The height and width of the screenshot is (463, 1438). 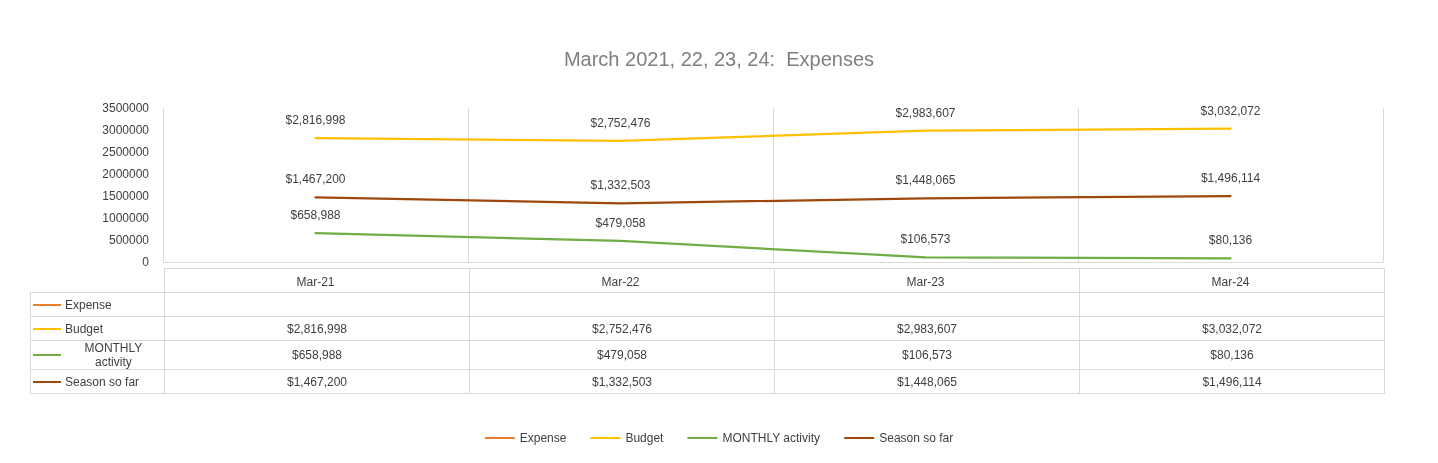 I want to click on text: $1,332,503, so click(x=620, y=185).